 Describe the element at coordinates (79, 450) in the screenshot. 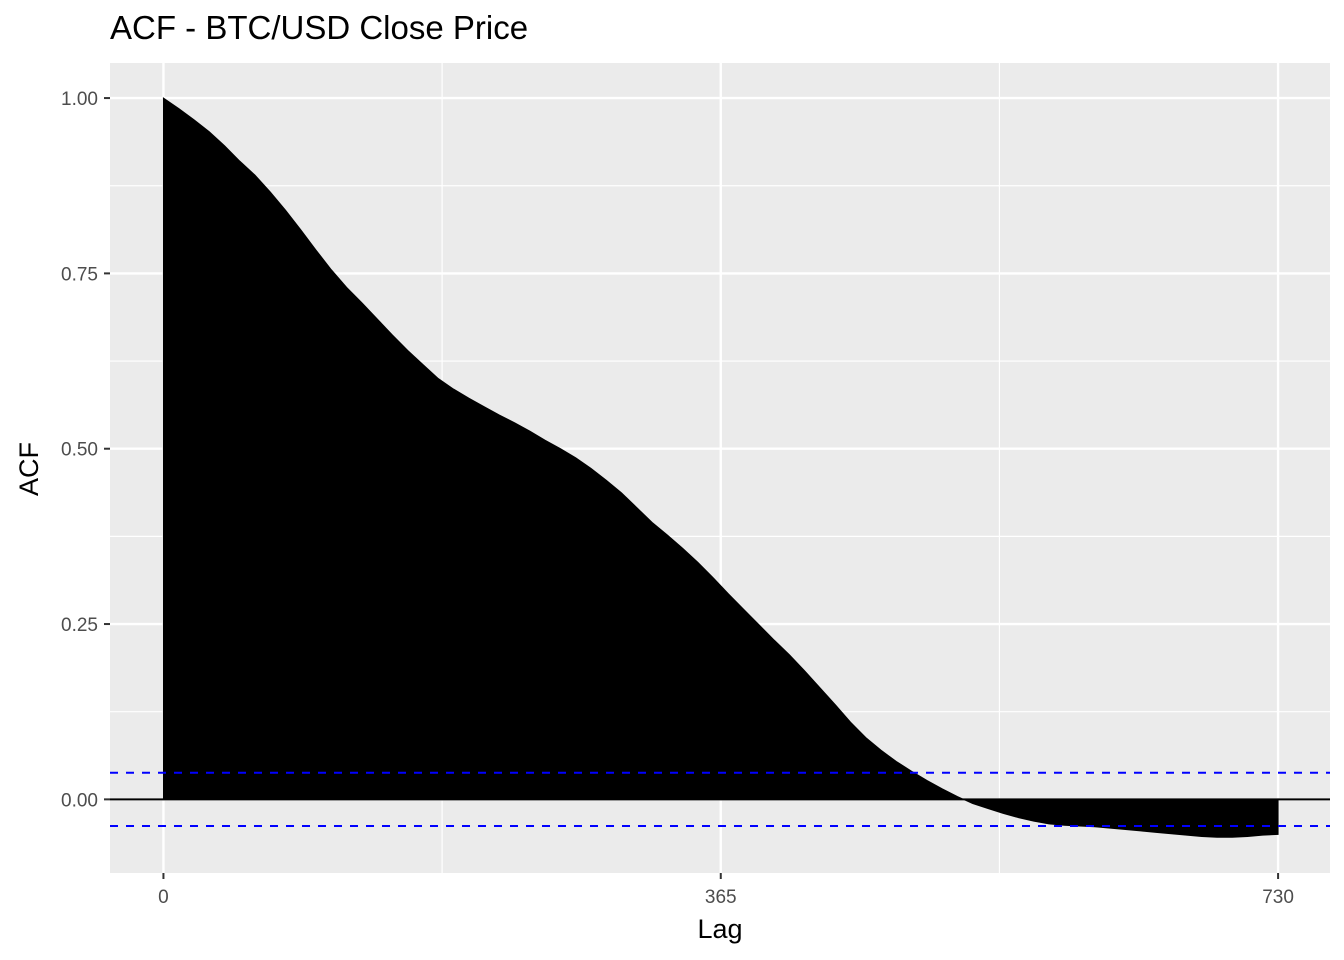

I see `y-tick-label: 0.50` at that location.